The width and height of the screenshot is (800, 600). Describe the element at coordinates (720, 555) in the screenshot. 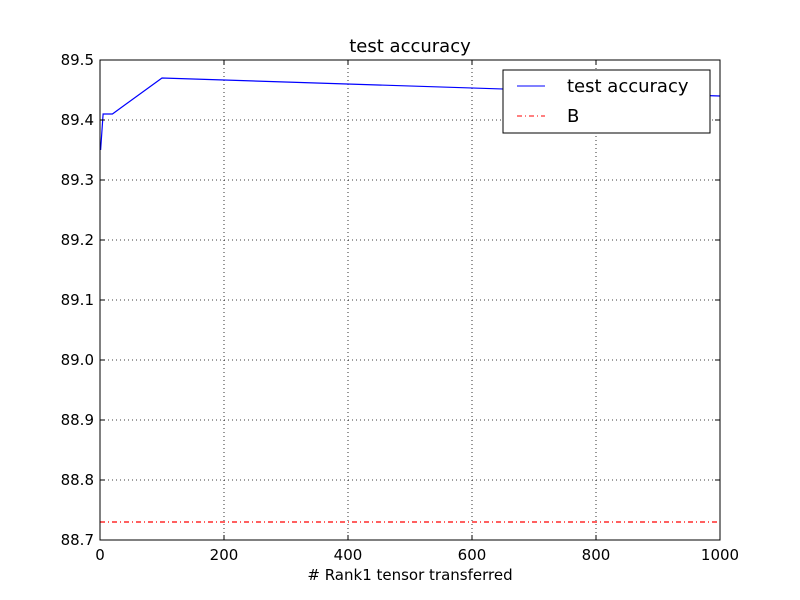

I see `x-tick-label: 1000` at that location.